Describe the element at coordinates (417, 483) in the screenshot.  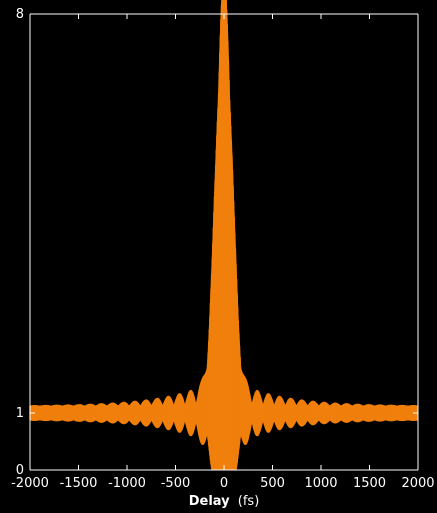
I see `x-tick-label: 2000` at that location.